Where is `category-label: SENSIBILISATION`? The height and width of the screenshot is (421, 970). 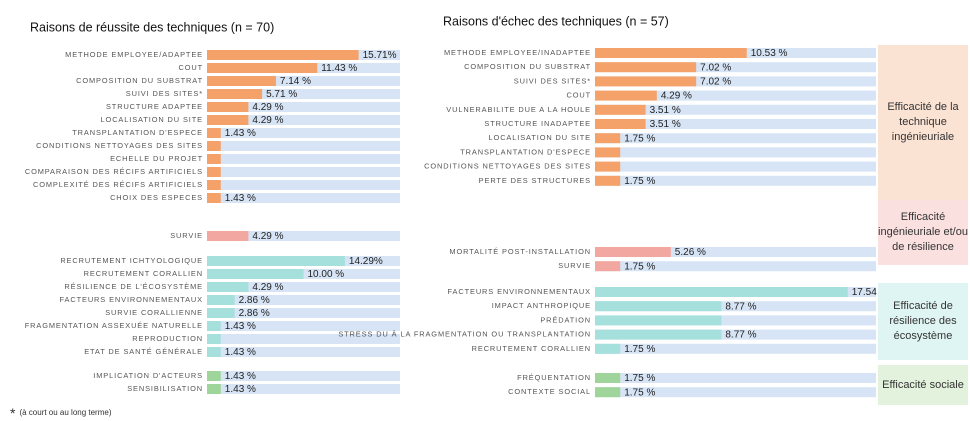
category-label: SENSIBILISATION is located at coordinates (165, 388).